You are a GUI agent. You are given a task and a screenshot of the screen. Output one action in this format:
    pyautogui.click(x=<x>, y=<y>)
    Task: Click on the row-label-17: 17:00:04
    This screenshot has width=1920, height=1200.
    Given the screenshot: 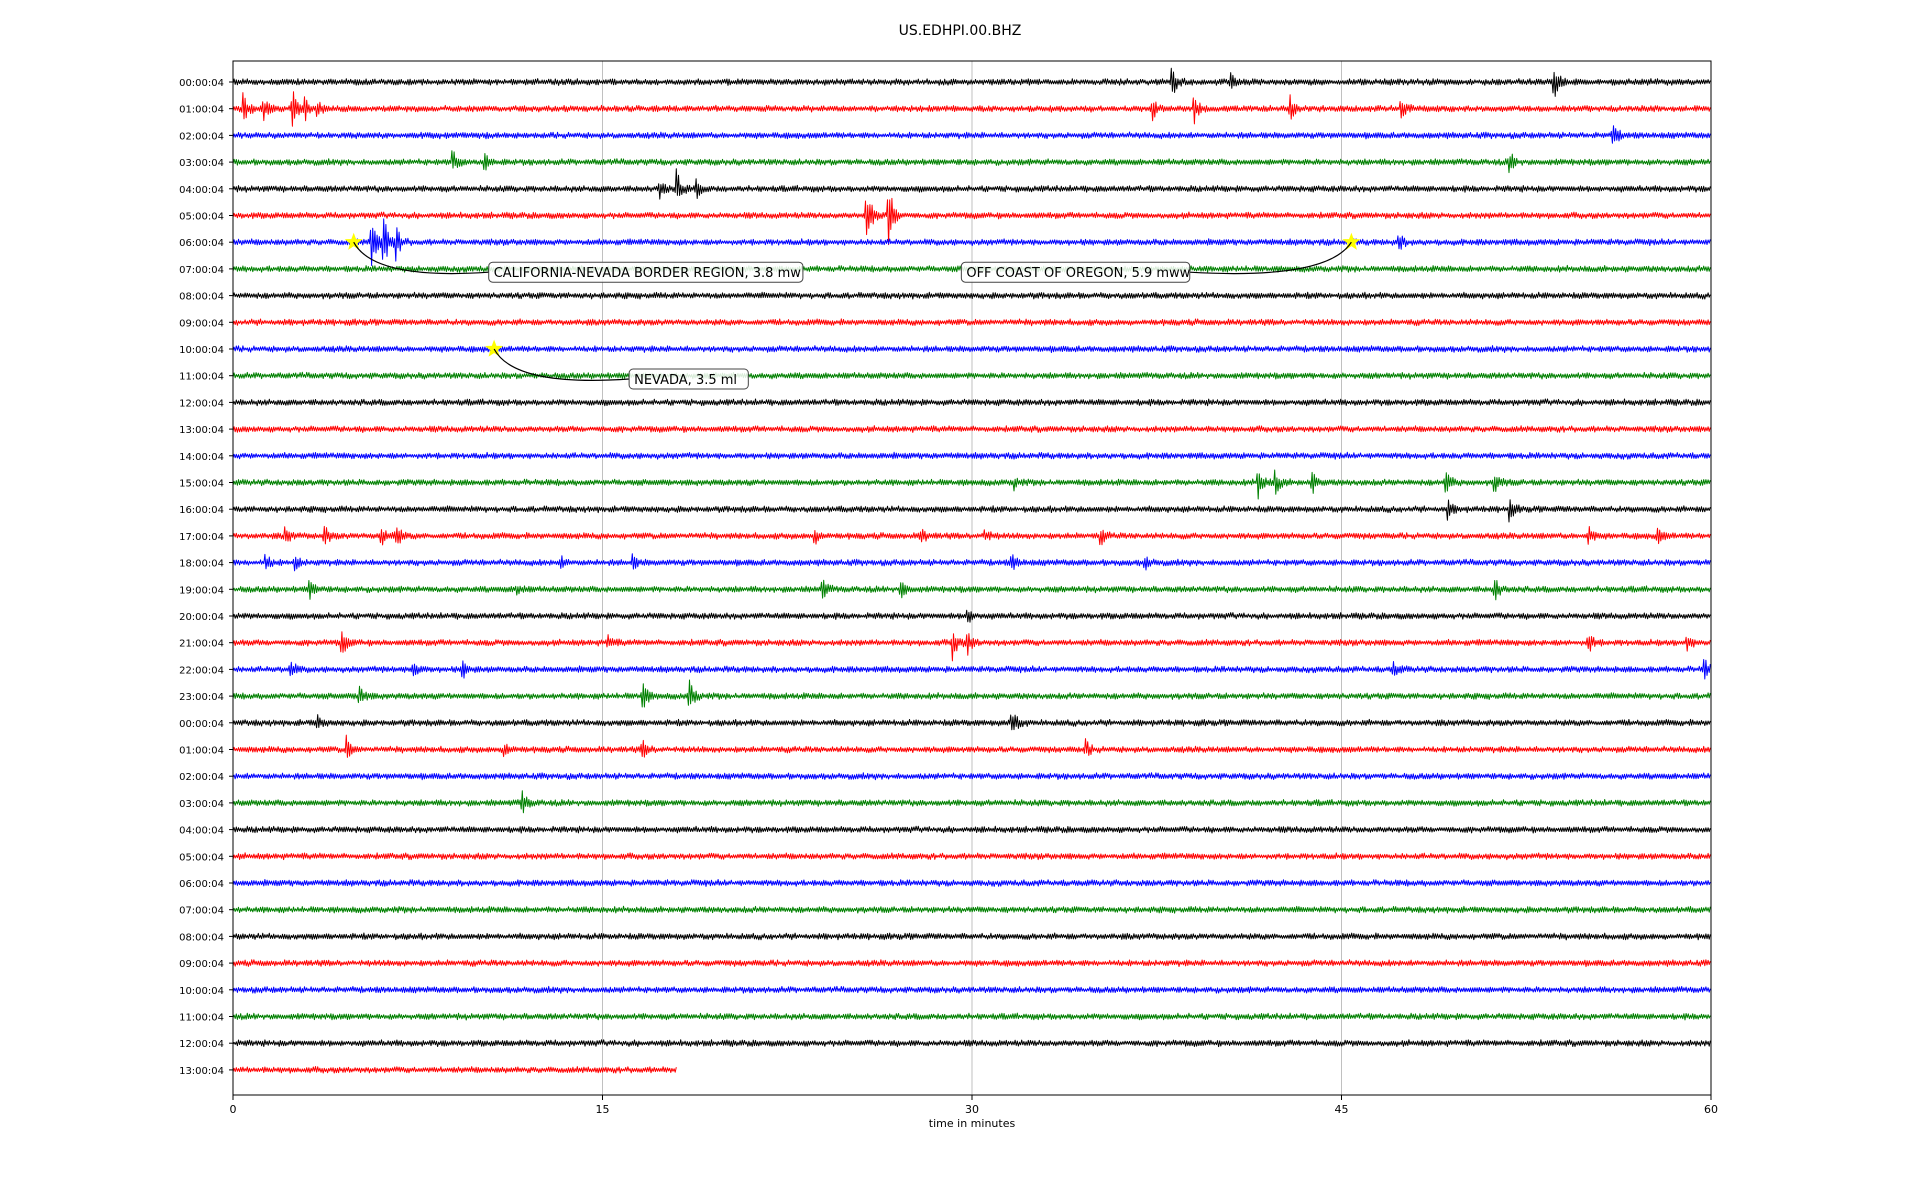 What is the action you would take?
    pyautogui.click(x=201, y=537)
    